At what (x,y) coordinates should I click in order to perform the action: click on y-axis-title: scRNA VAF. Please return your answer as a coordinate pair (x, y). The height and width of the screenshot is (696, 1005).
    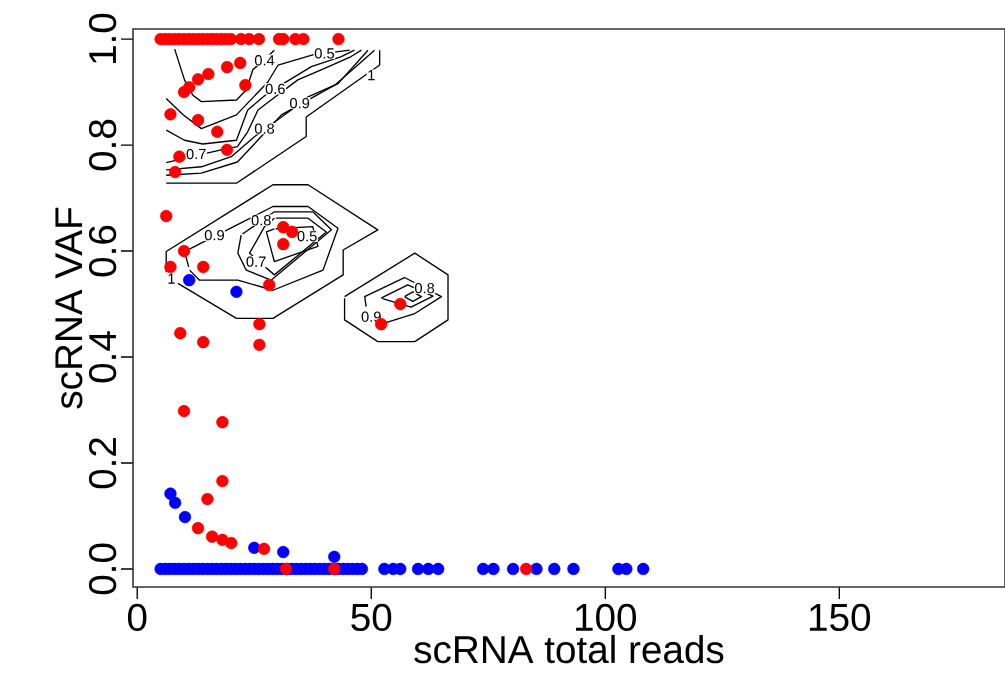
    Looking at the image, I should click on (69, 308).